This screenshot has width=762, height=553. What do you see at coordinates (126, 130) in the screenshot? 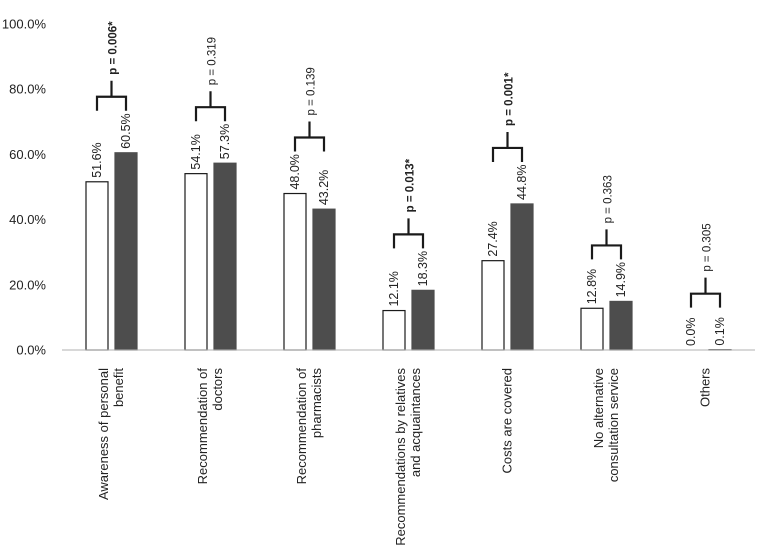
I see `data-label: 60.5%` at bounding box center [126, 130].